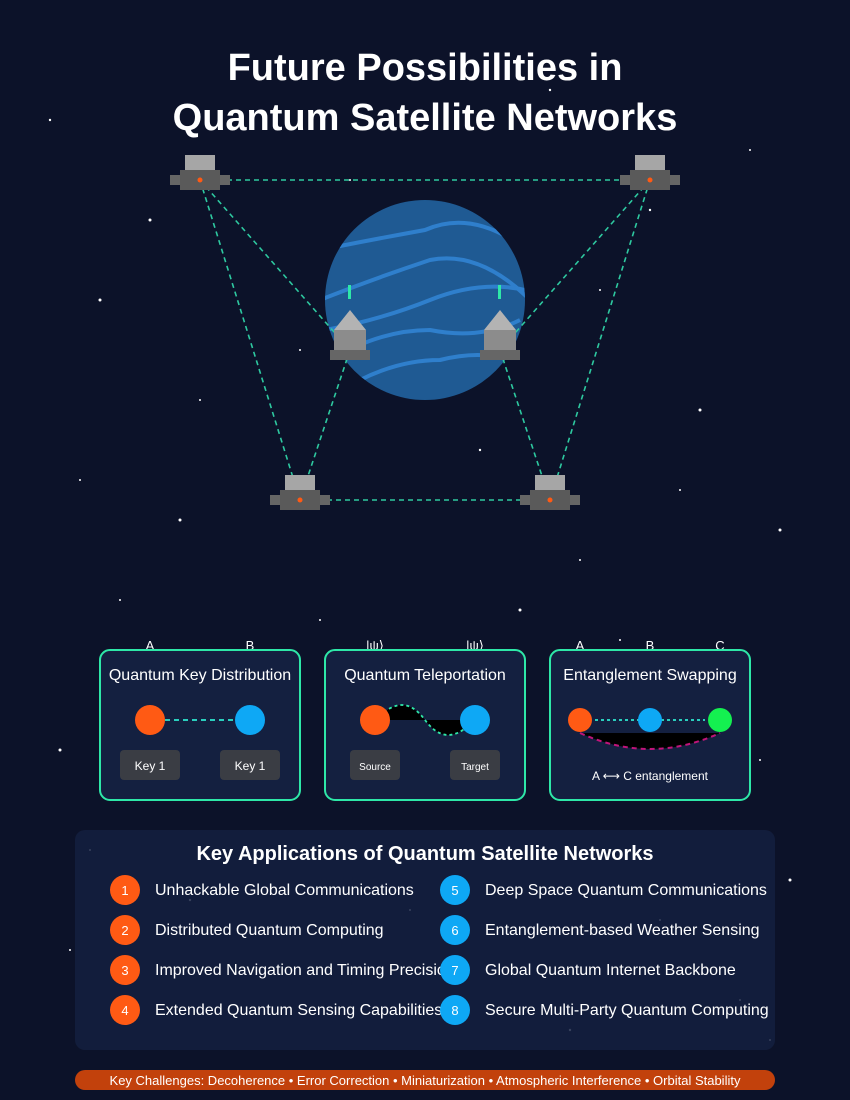 This screenshot has height=1100, width=850. Describe the element at coordinates (550, 492) in the screenshot. I see `satellite-bottom-right` at that location.